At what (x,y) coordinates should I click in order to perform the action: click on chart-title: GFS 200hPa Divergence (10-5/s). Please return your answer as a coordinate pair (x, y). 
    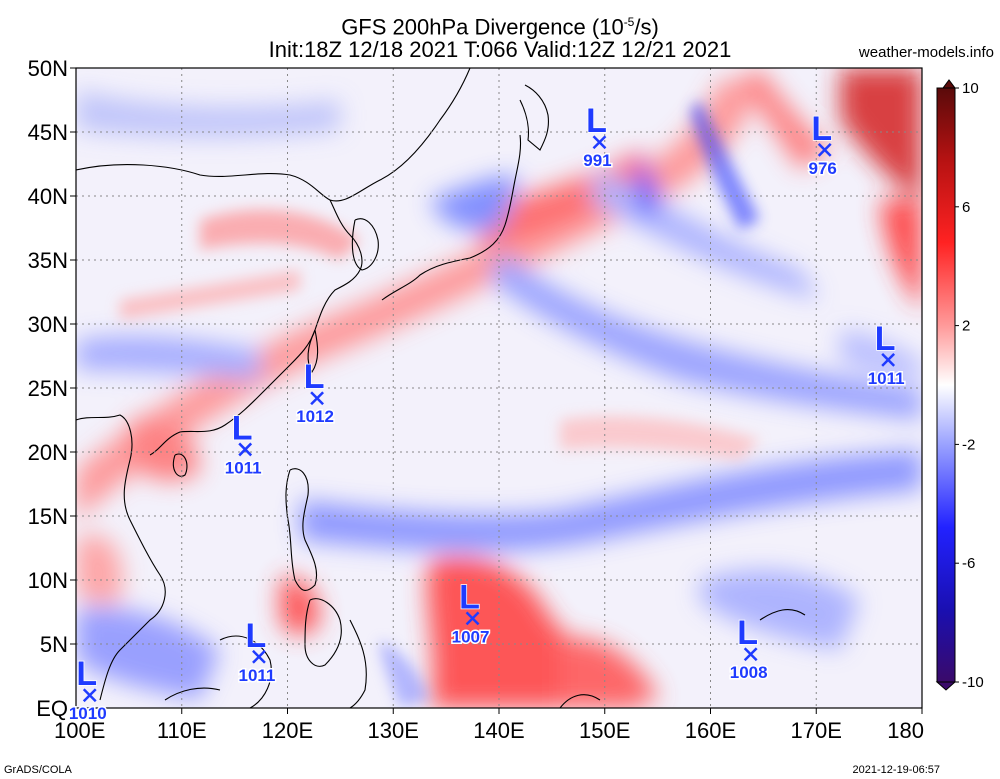
    Looking at the image, I should click on (500, 27).